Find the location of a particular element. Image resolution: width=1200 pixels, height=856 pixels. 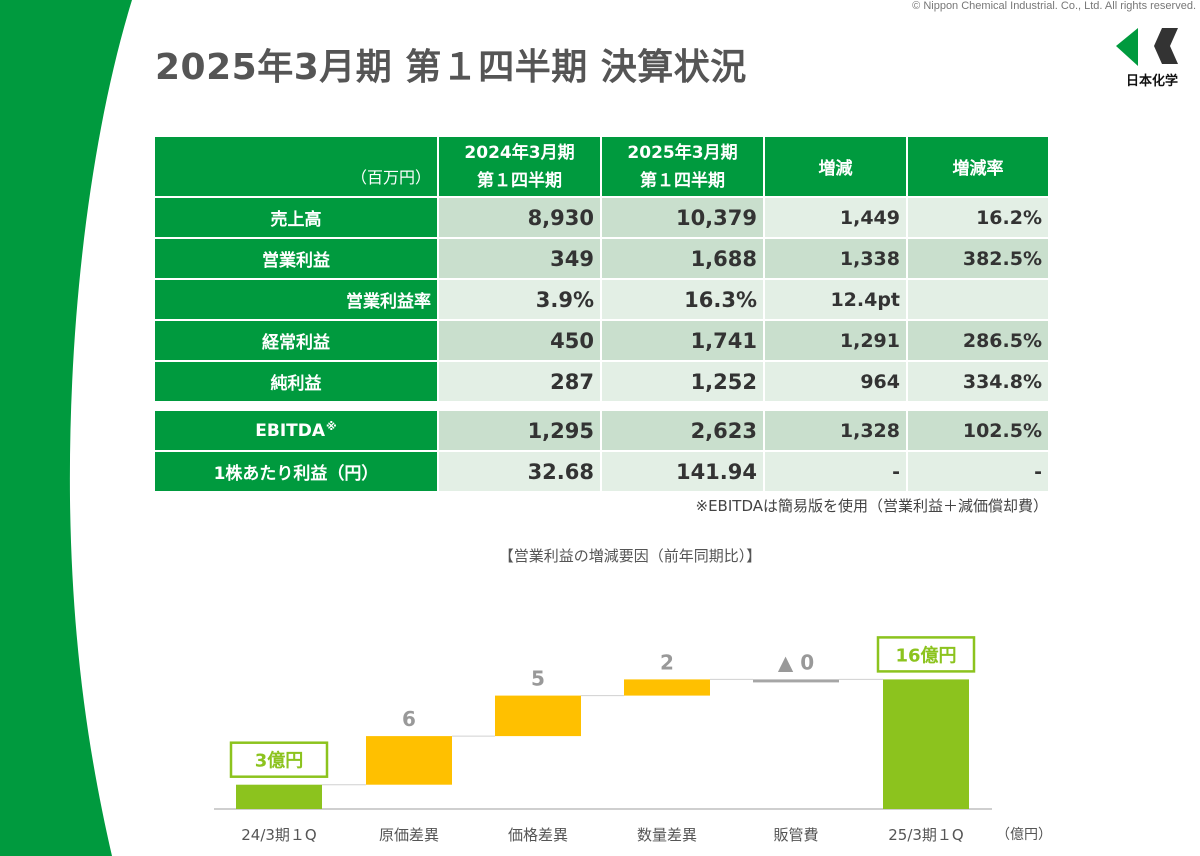

header-rate: 増減率 is located at coordinates (978, 166).